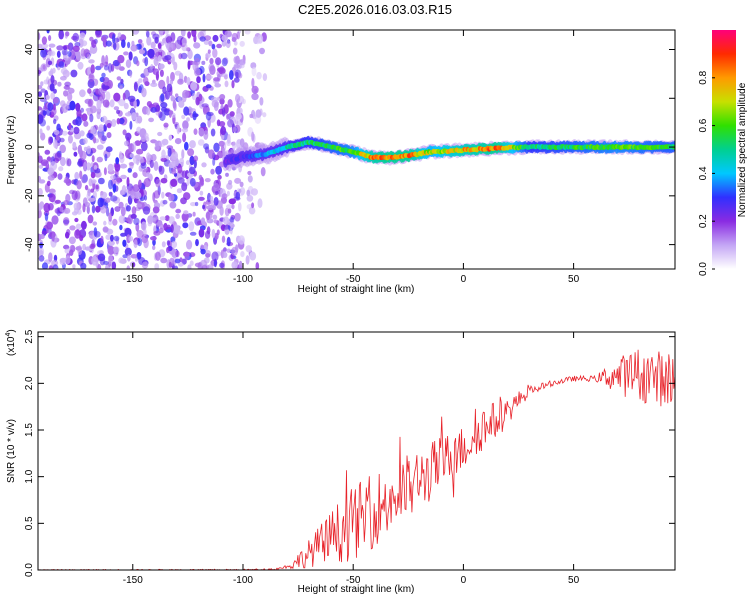  I want to click on y-tick-label: 2.0, so click(29, 383).